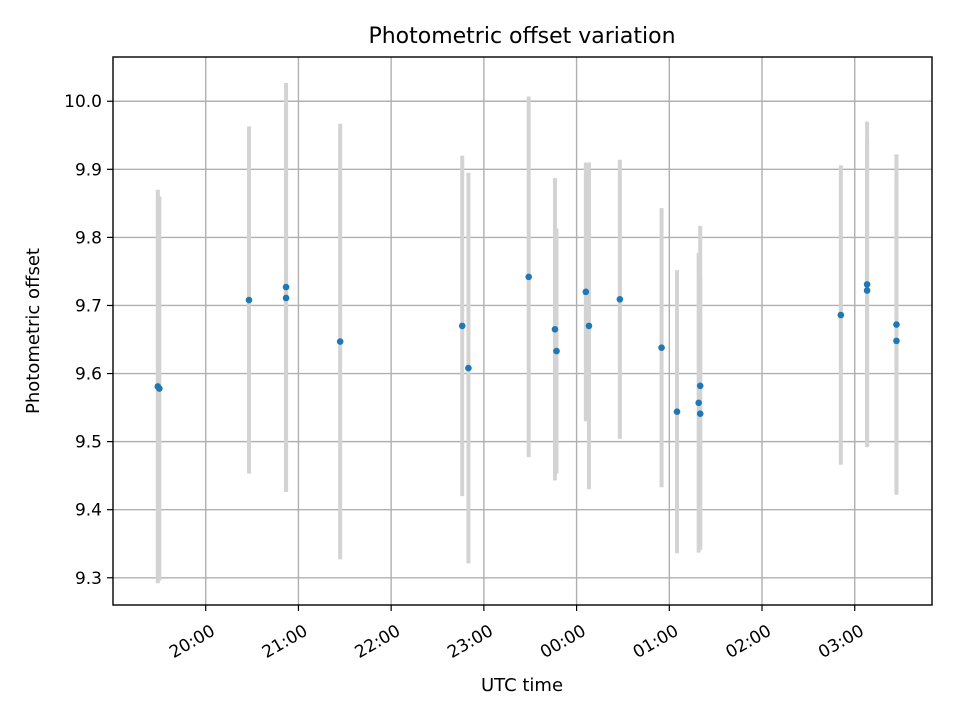 The height and width of the screenshot is (720, 960). I want to click on x-tick-label: 03:00, so click(841, 642).